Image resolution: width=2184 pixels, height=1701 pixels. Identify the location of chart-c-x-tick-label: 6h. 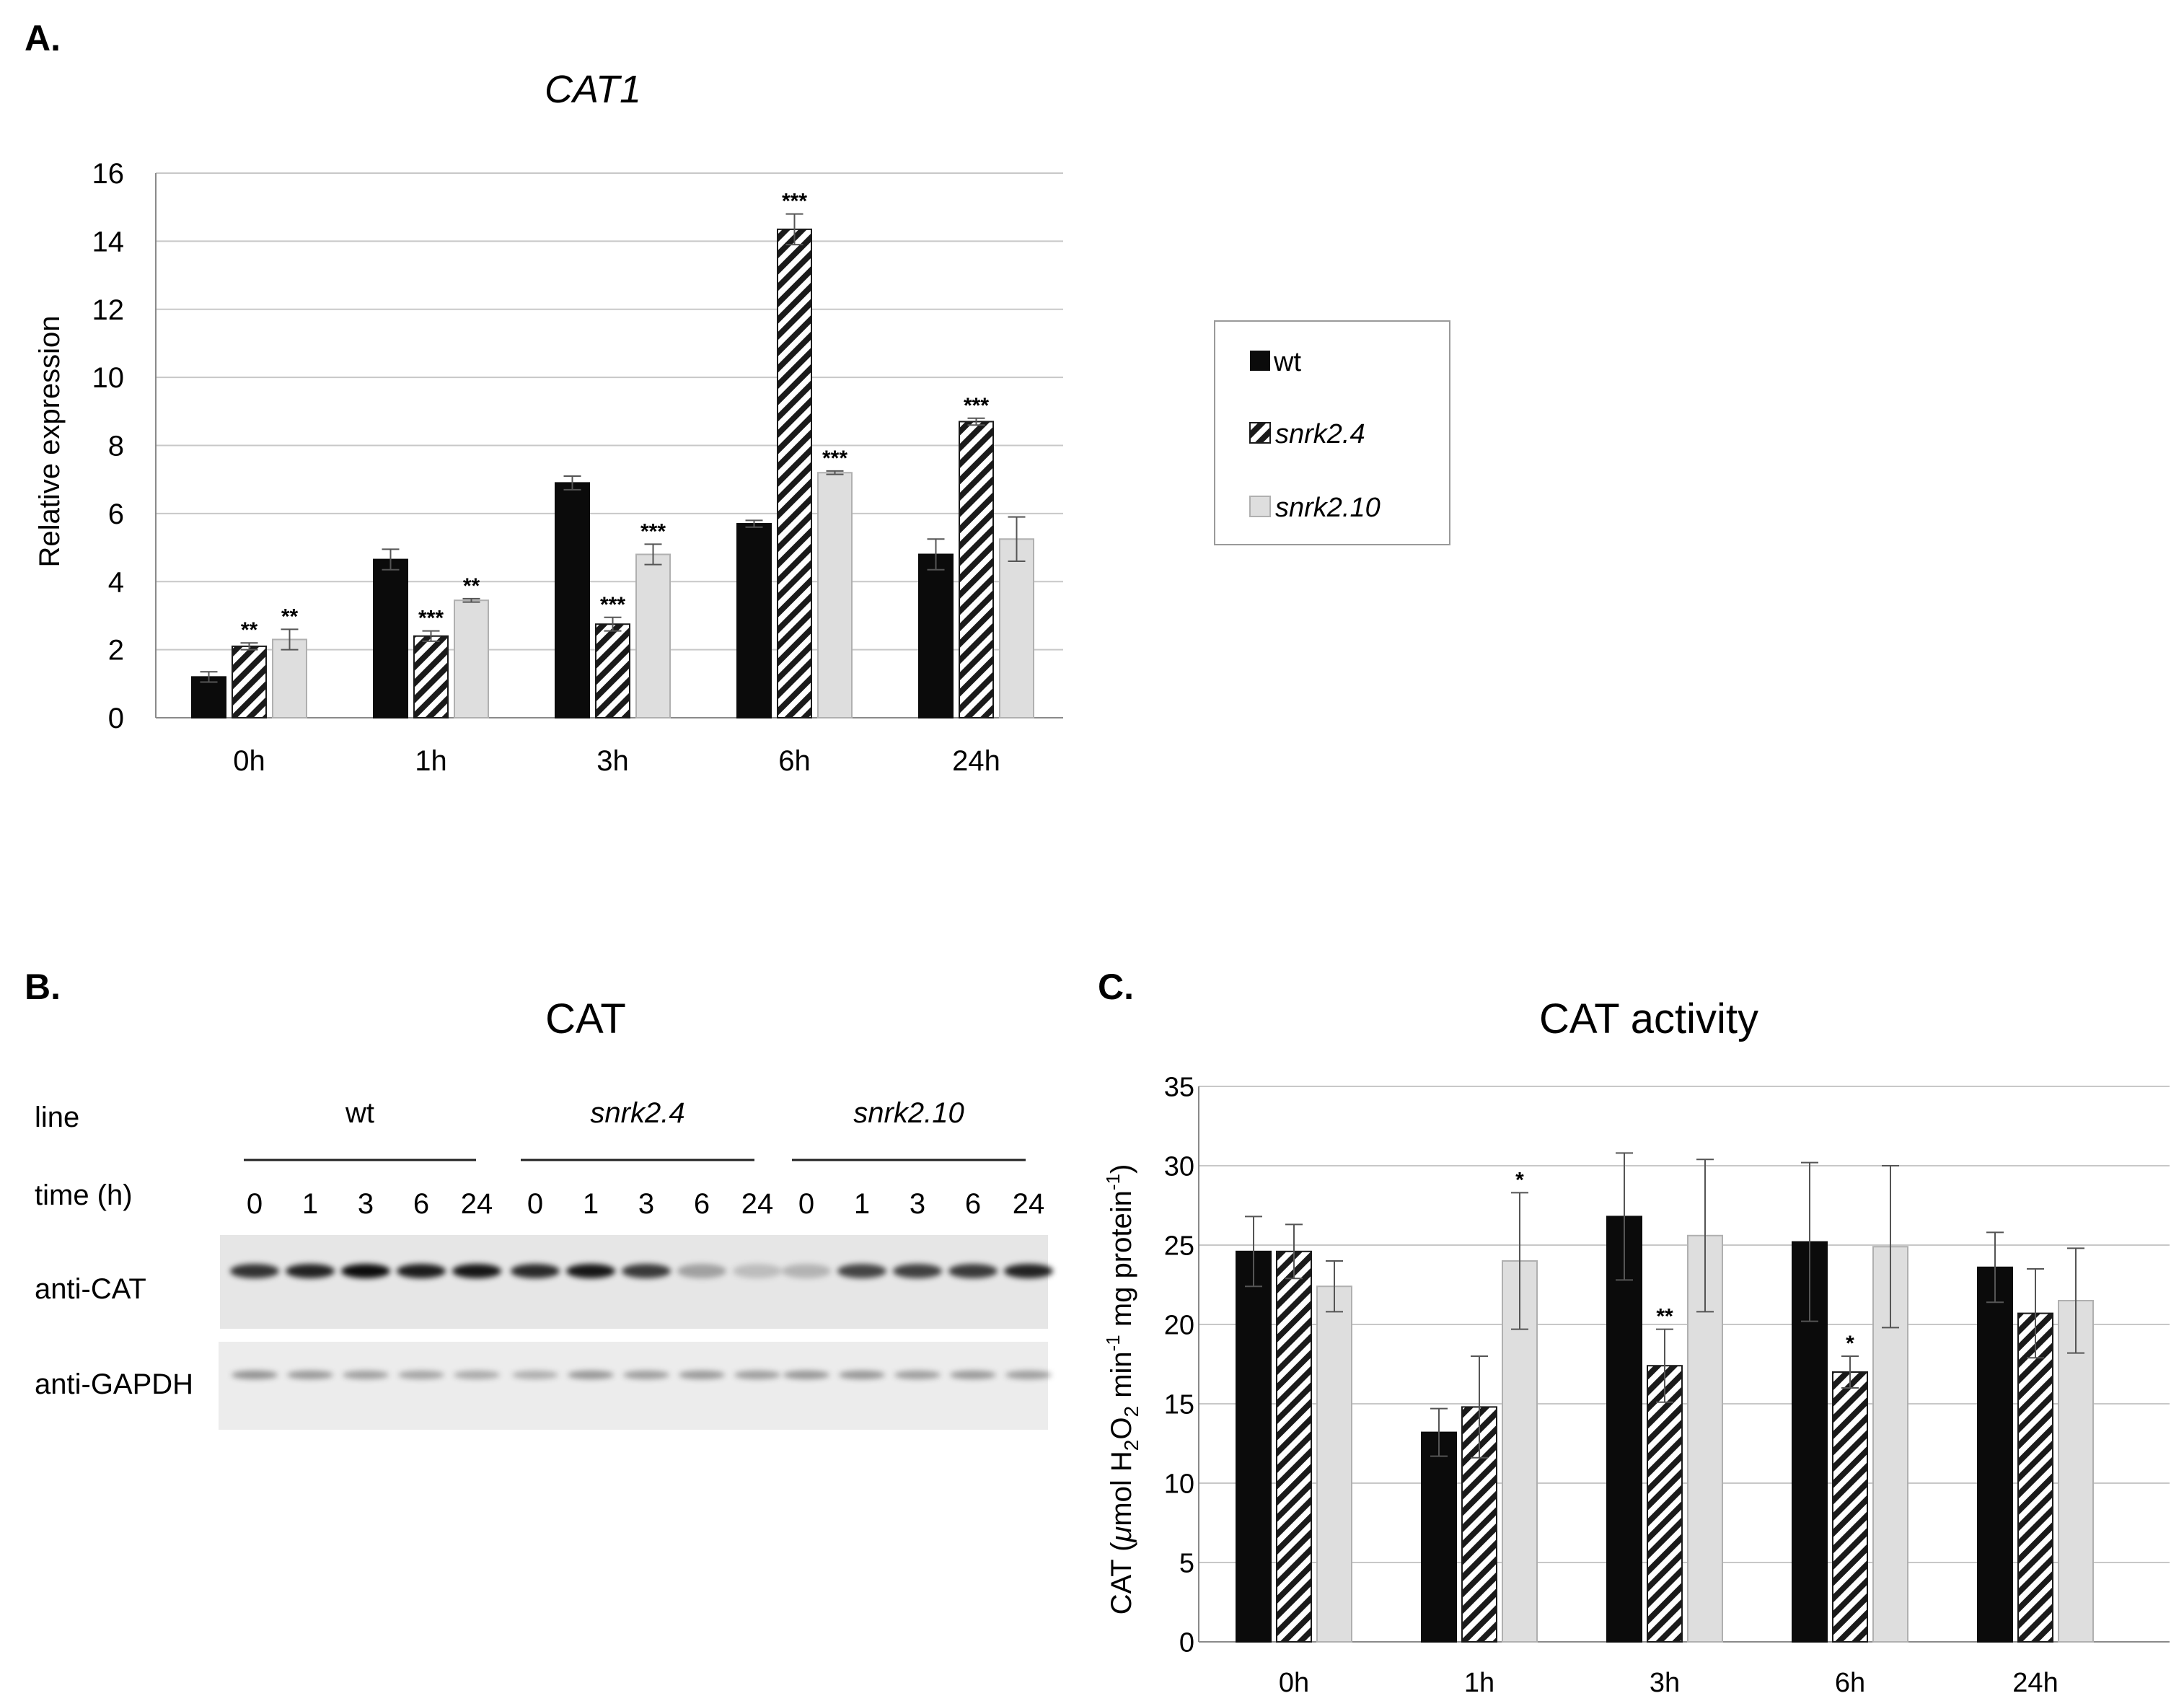
(1850, 1683).